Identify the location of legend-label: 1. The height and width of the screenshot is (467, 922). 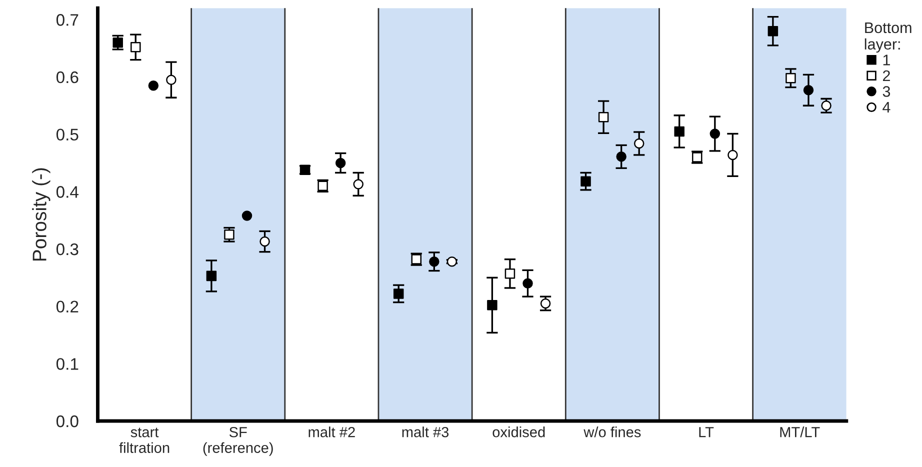
(886, 60).